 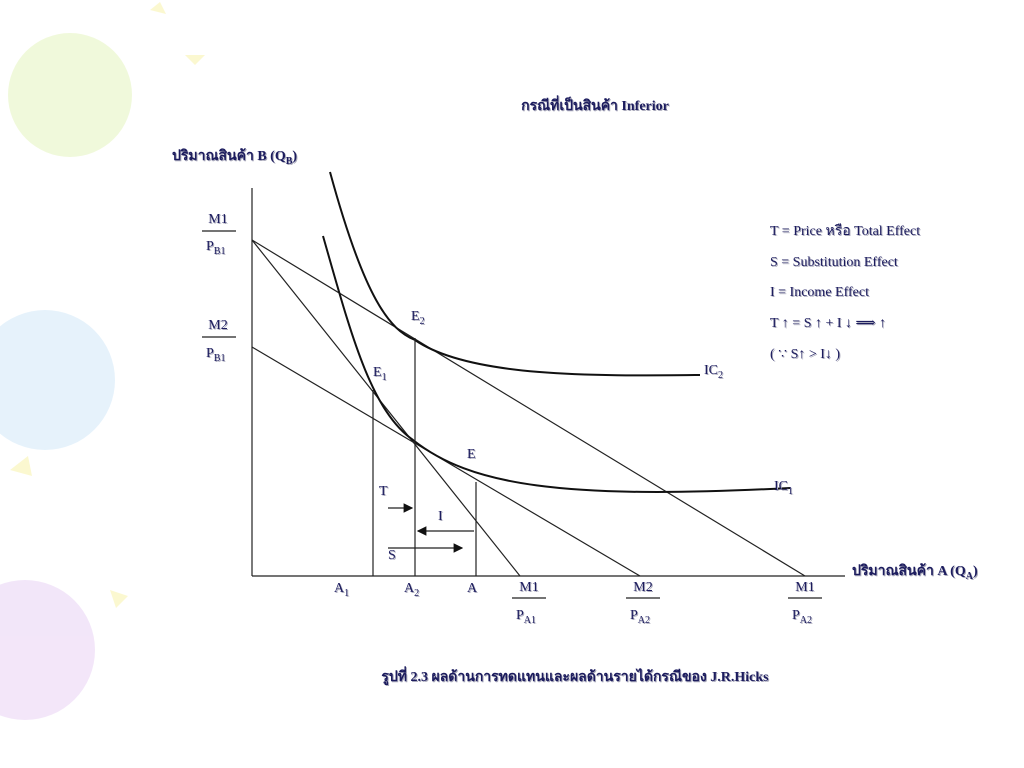 What do you see at coordinates (819, 292) in the screenshot?
I see `legend-line: I = Income Effect` at bounding box center [819, 292].